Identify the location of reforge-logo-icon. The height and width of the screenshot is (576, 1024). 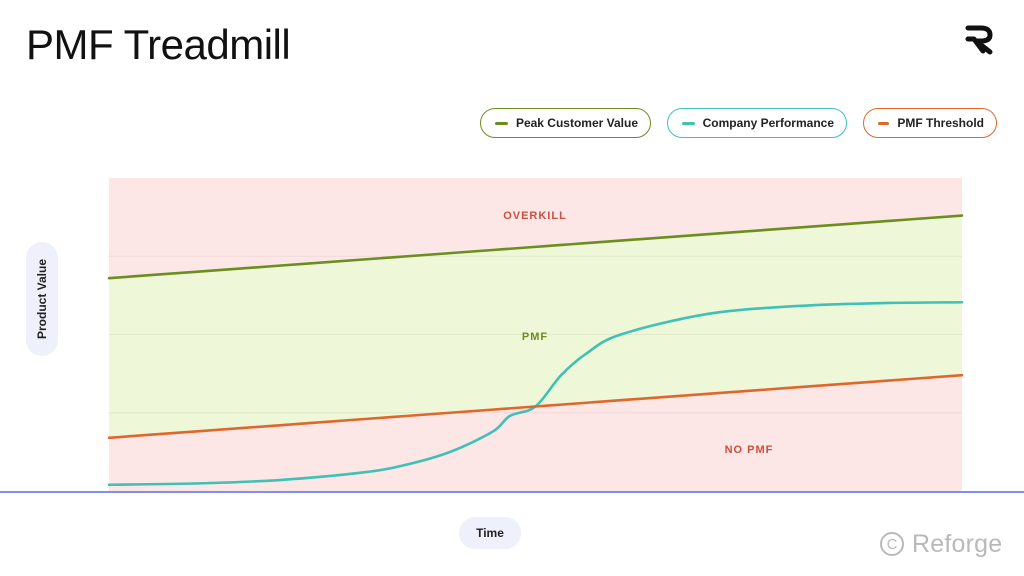
(979, 40).